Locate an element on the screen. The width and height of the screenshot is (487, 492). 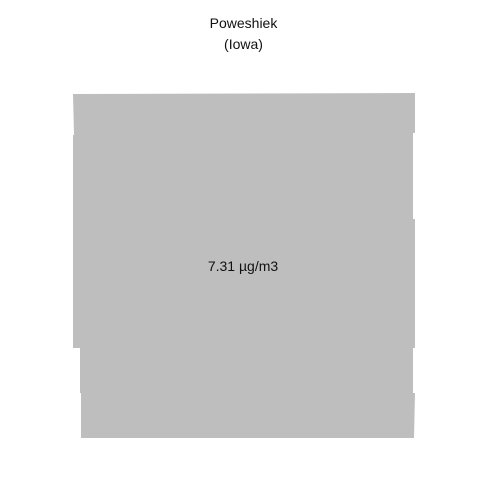
county-value-label: 7.31 µg/m3 is located at coordinates (243, 266).